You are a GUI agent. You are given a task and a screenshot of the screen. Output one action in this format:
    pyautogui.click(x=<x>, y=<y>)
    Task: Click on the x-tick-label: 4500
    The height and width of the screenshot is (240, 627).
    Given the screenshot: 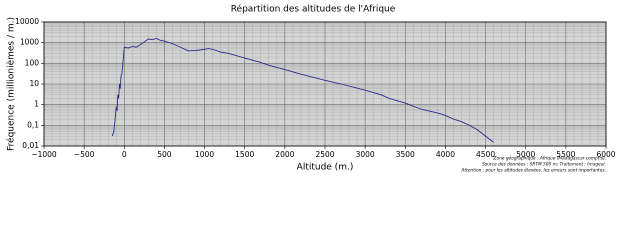 What is the action you would take?
    pyautogui.click(x=485, y=154)
    